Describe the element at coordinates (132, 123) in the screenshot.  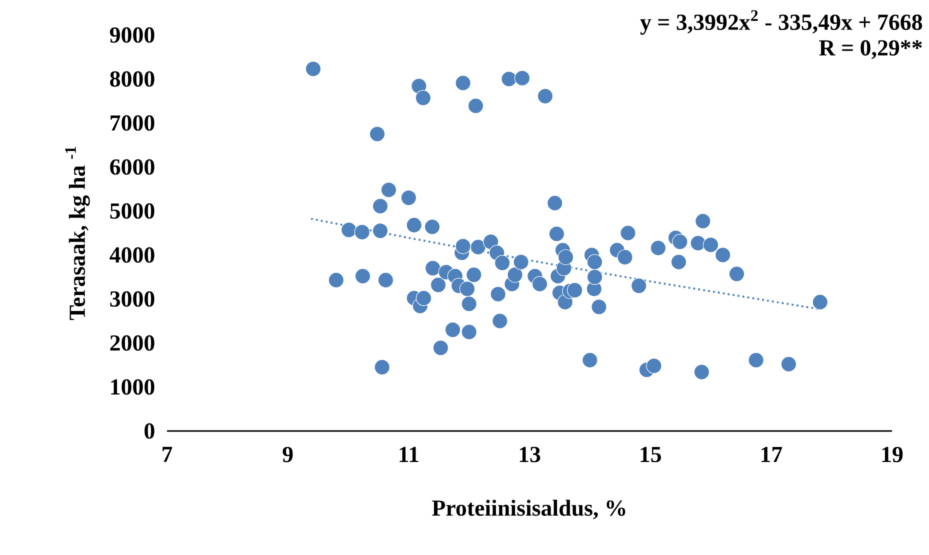
I see `y-tick-label: 7000` at that location.